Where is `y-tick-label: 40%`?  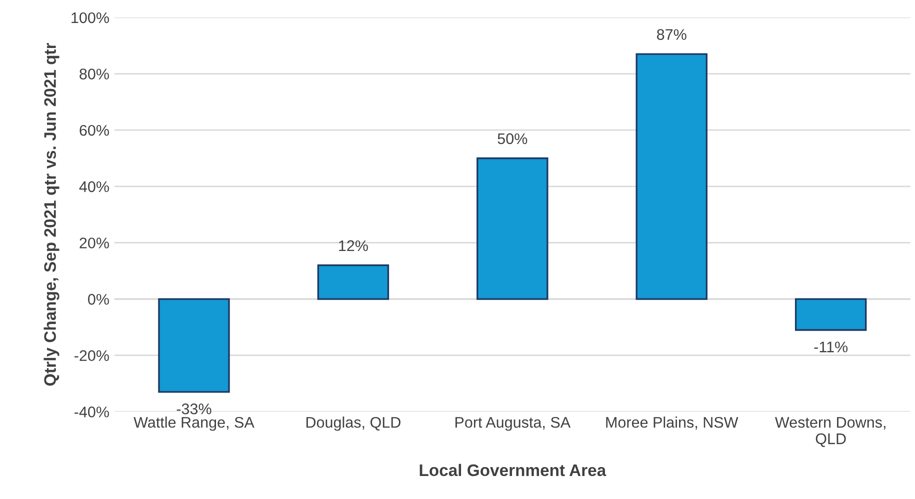
y-tick-label: 40% is located at coordinates (94, 186).